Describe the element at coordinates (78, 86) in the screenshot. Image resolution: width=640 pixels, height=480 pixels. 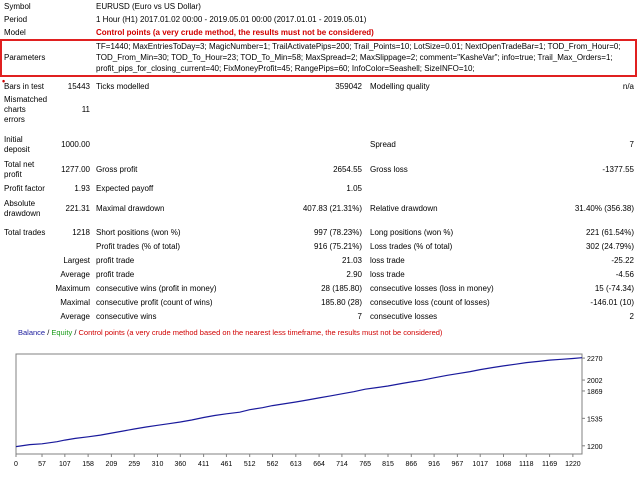
I see `bars-value: 15443` at that location.